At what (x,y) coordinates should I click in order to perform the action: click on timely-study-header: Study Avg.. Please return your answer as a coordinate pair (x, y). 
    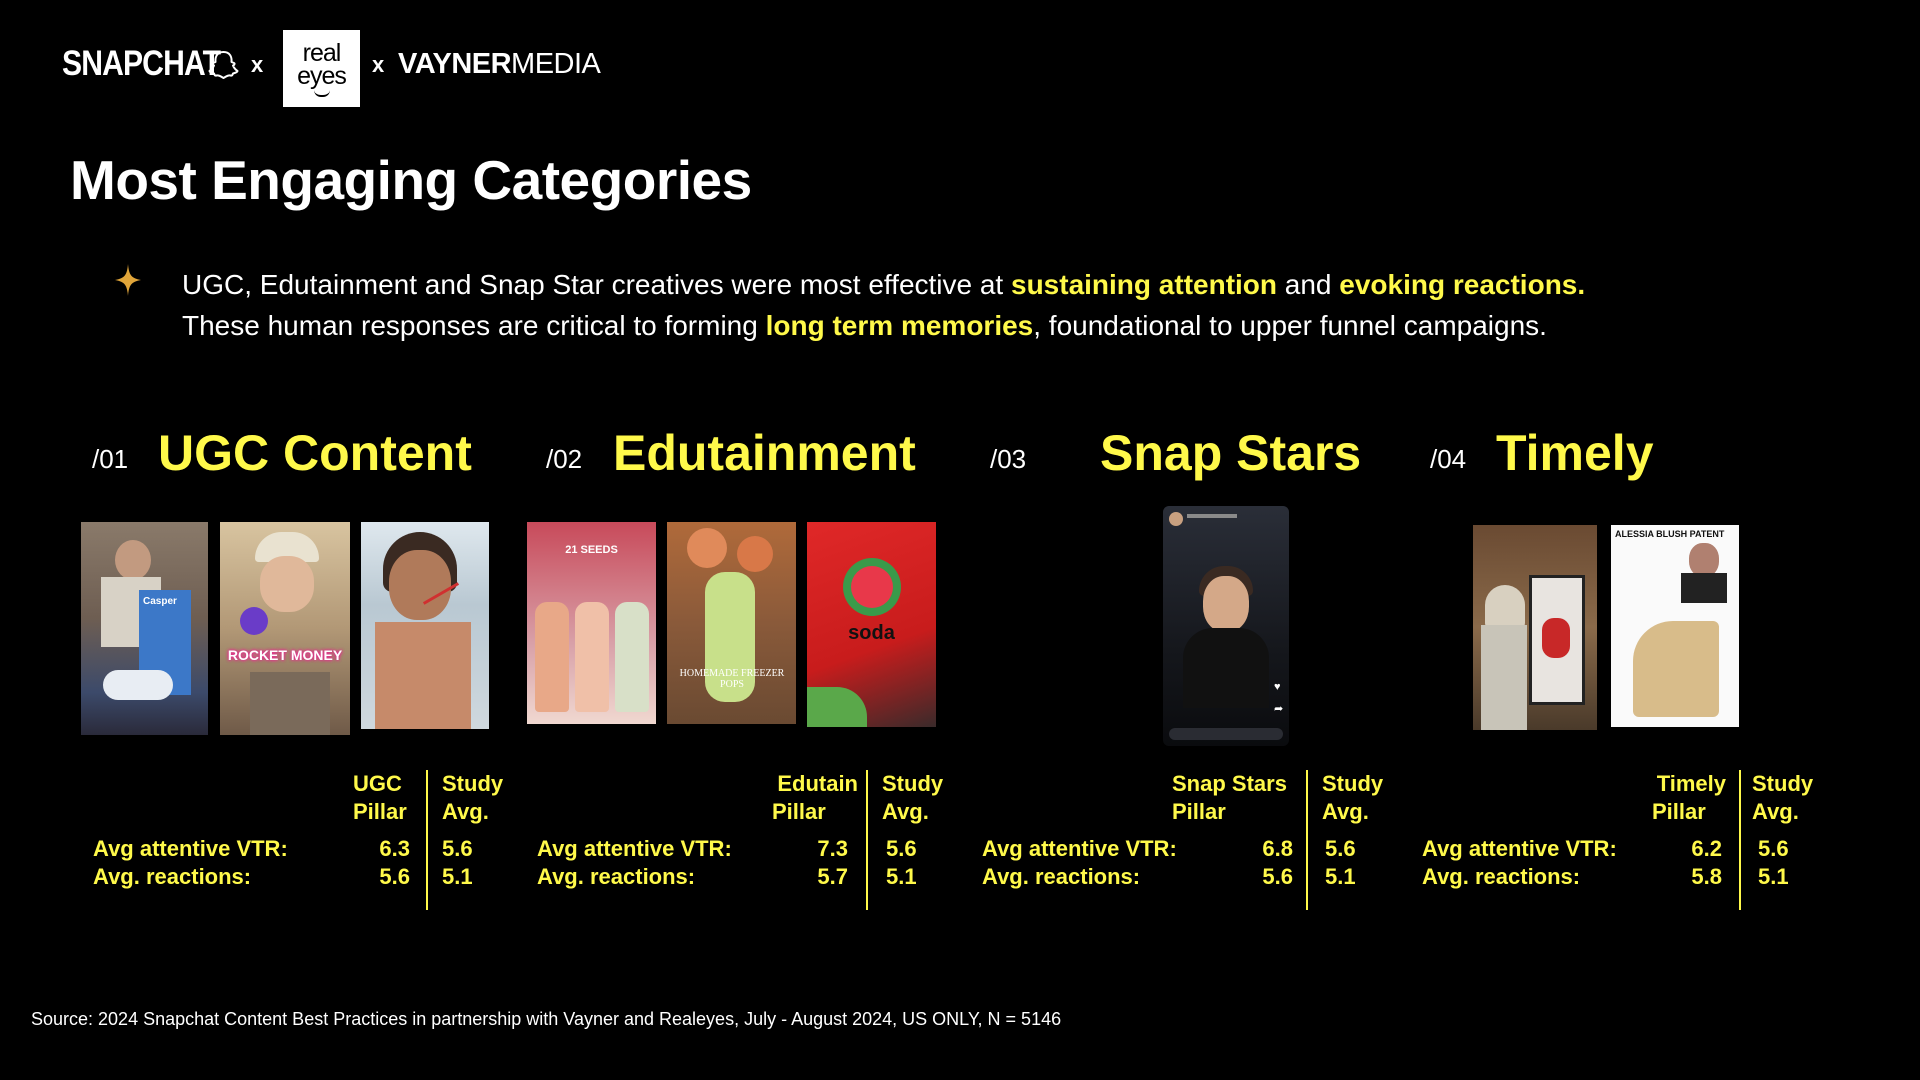
    Looking at the image, I should click on (1782, 798).